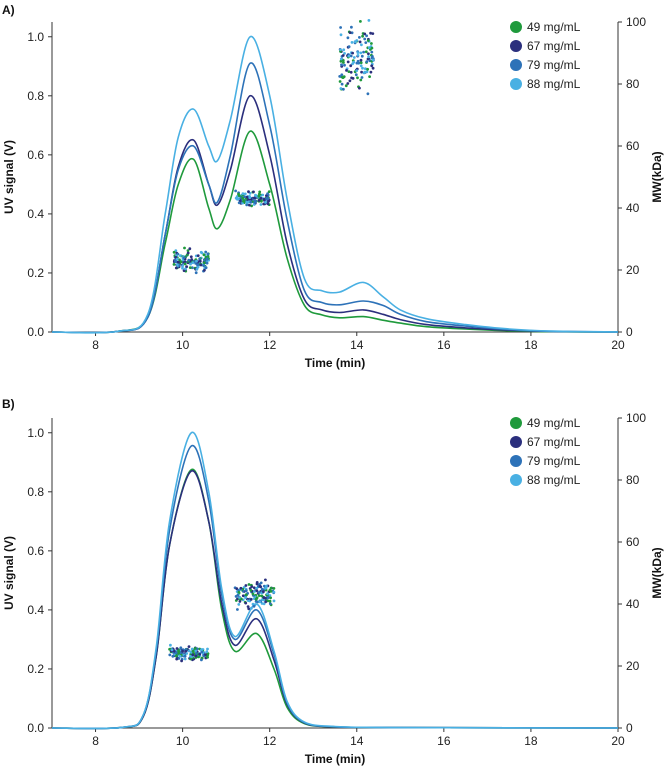 This screenshot has width=666, height=771. What do you see at coordinates (636, 22) in the screenshot?
I see `y2-tick-label: 100` at bounding box center [636, 22].